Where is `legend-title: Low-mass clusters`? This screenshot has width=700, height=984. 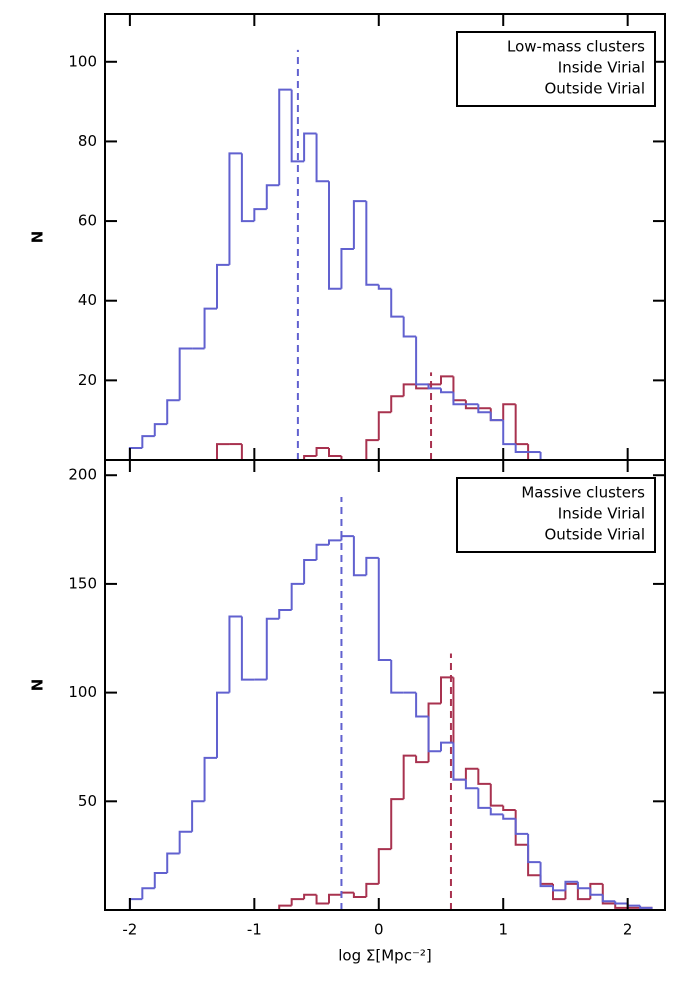
legend-title: Low-mass clusters is located at coordinates (576, 47).